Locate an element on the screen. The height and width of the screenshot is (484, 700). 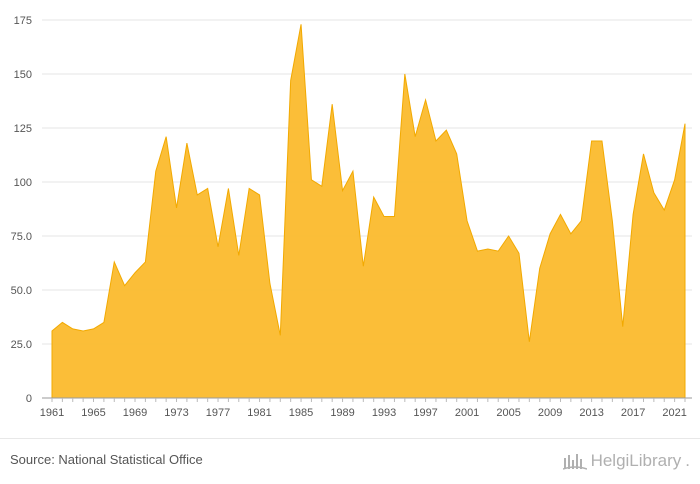
x-tick-label: 1977 is located at coordinates (218, 413).